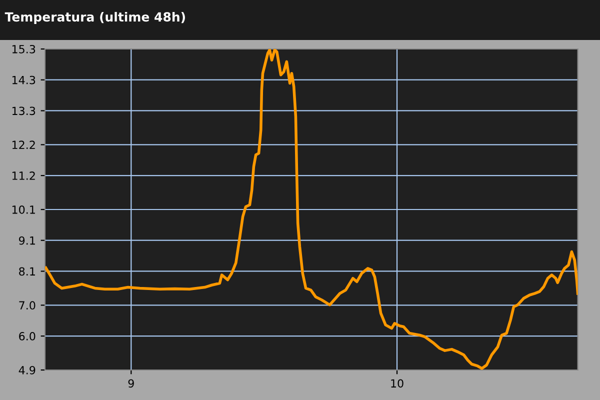 Image resolution: width=600 pixels, height=400 pixels. I want to click on y-tick-label: 7.0, so click(27, 305).